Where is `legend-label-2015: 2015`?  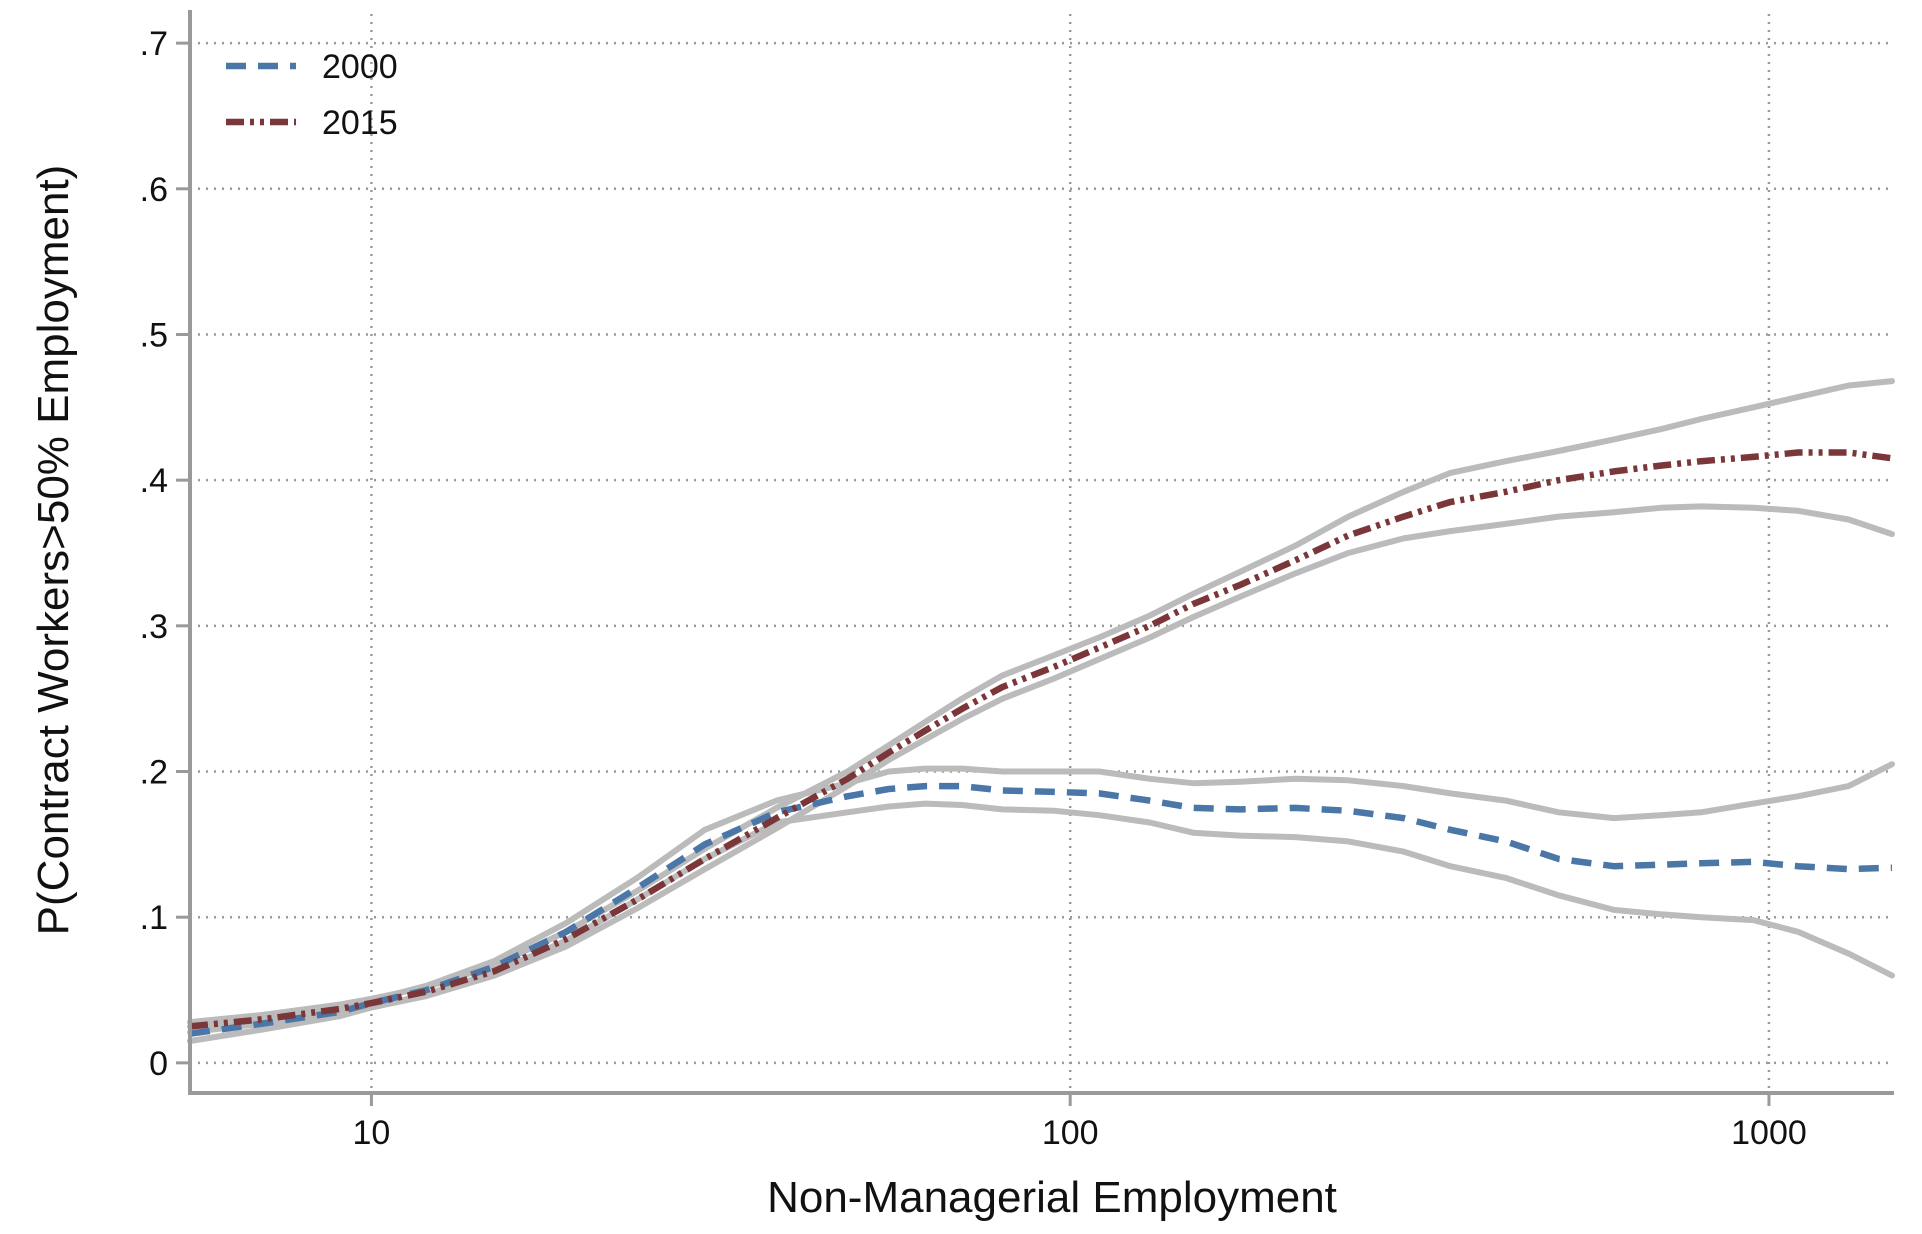
legend-label-2015: 2015 is located at coordinates (360, 123).